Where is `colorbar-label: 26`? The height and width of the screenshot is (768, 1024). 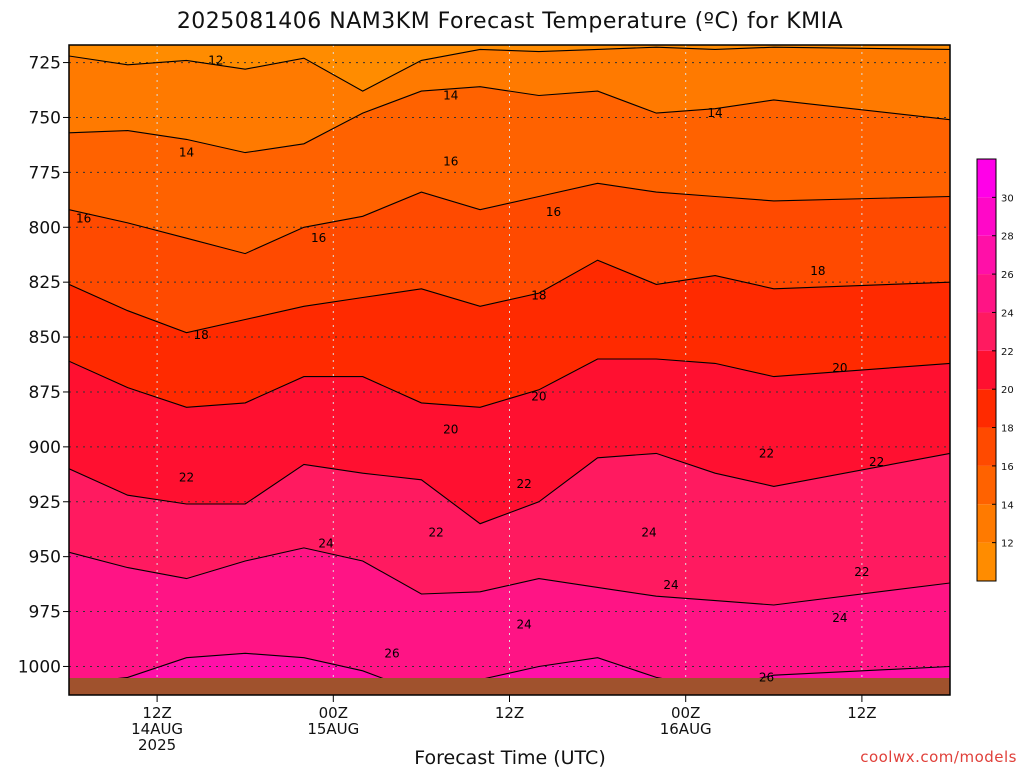
colorbar-label: 26 is located at coordinates (1007, 275).